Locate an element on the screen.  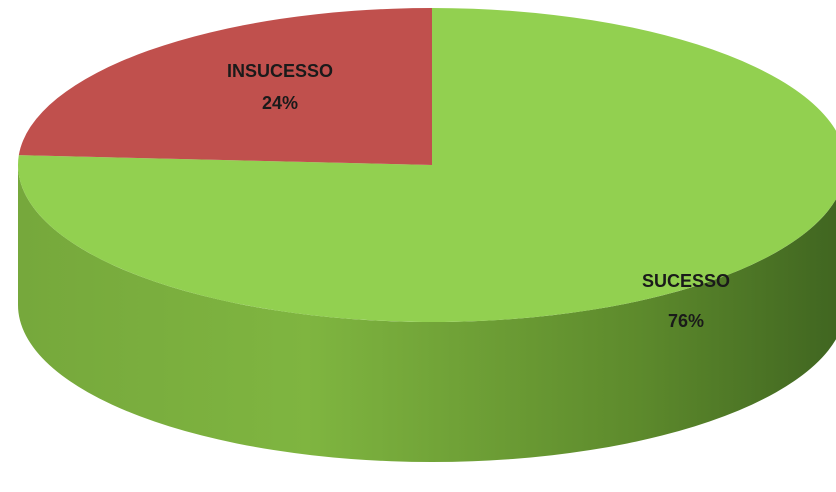
slice-category-label: SUCESSO is located at coordinates (686, 281).